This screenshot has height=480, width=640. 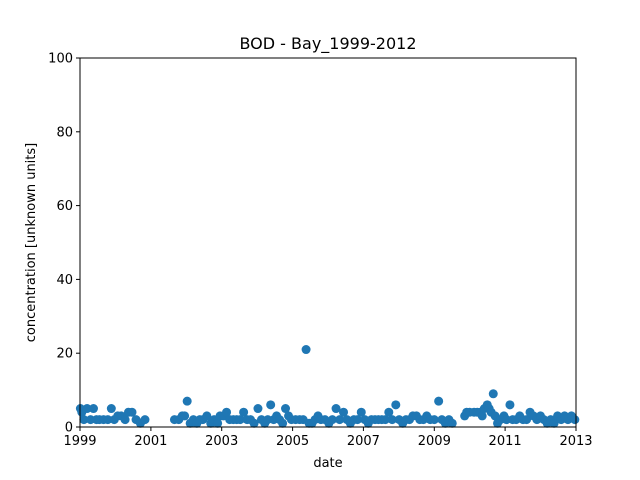 I want to click on y-tick-label: 80, so click(x=64, y=132).